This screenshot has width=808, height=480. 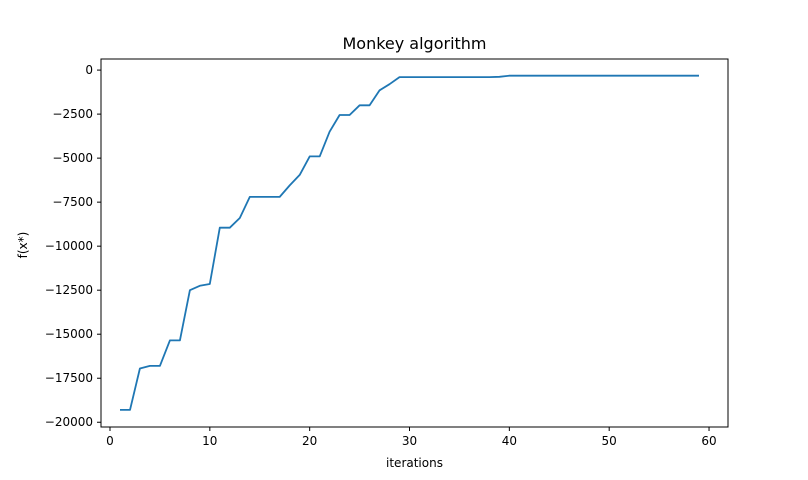 What do you see at coordinates (708, 441) in the screenshot?
I see `x-tick-label: 60` at bounding box center [708, 441].